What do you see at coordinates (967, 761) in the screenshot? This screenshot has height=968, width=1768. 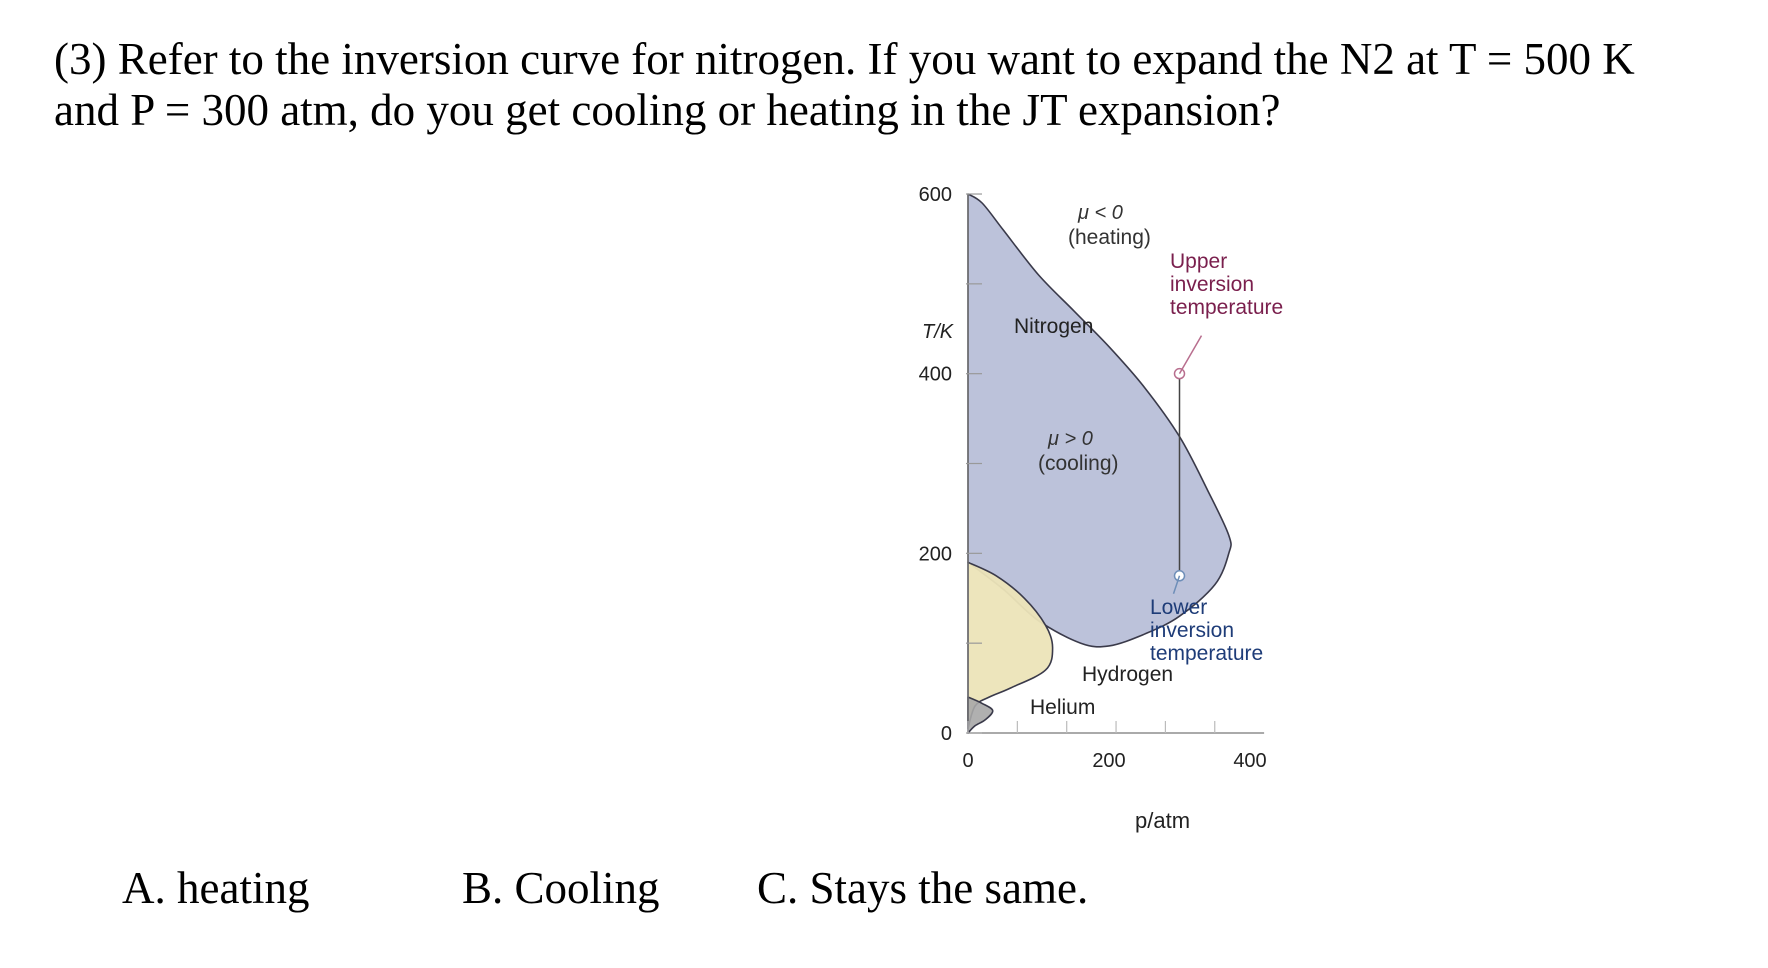 I see `x-tick-label: 0` at bounding box center [967, 761].